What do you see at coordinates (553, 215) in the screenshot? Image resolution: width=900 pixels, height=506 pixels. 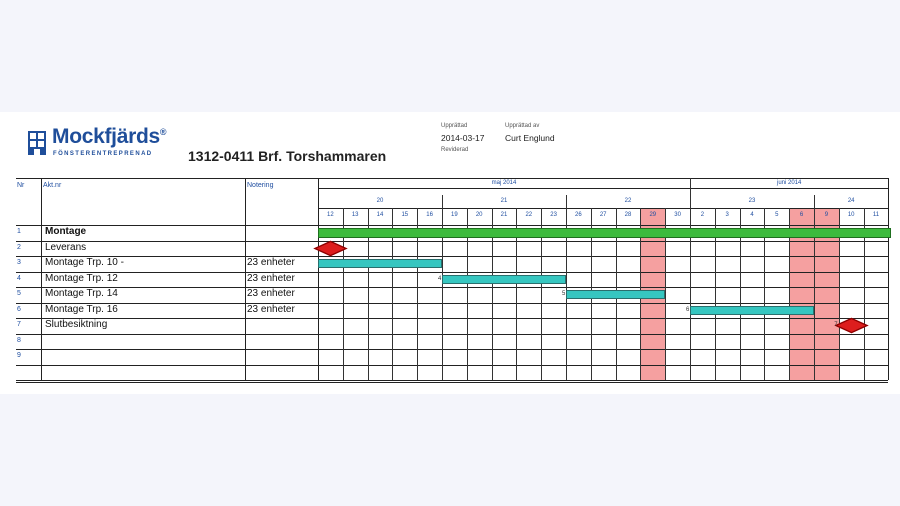 I see `day-label: 23` at bounding box center [553, 215].